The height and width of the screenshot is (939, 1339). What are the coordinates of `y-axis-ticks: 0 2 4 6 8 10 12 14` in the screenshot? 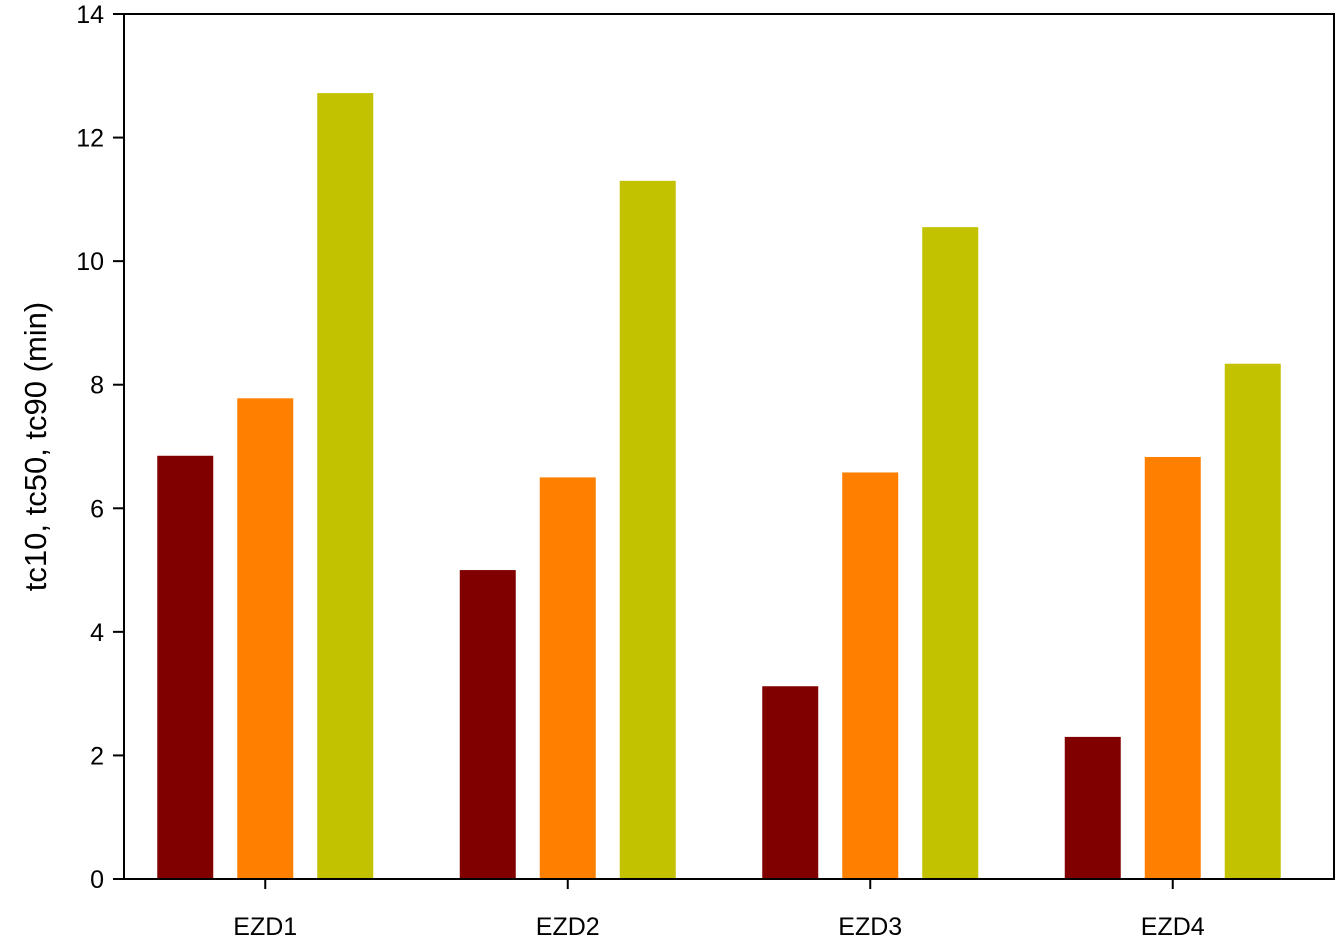 It's located at (100, 447).